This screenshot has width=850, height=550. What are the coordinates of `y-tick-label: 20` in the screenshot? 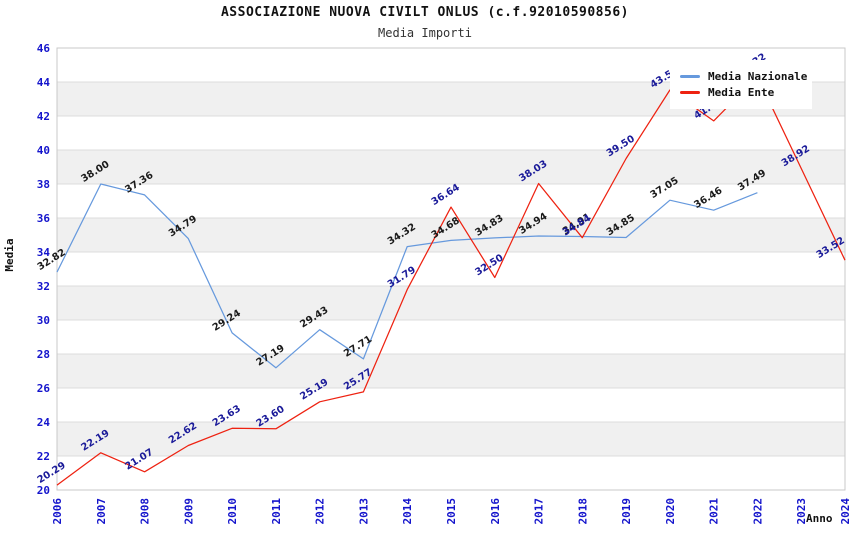 It's located at (43, 490).